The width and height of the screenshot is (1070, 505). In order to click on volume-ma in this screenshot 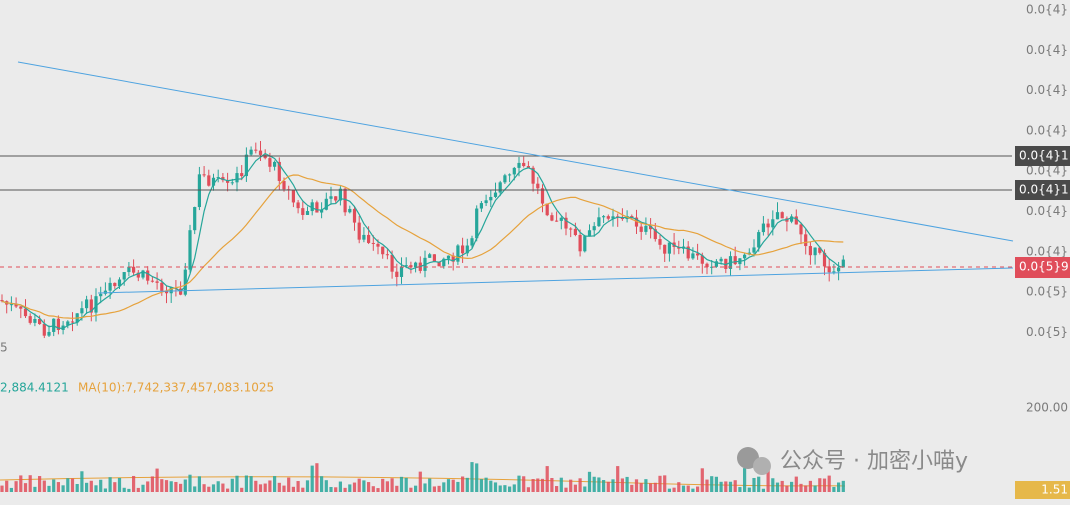, I will do `click(423, 481)`.